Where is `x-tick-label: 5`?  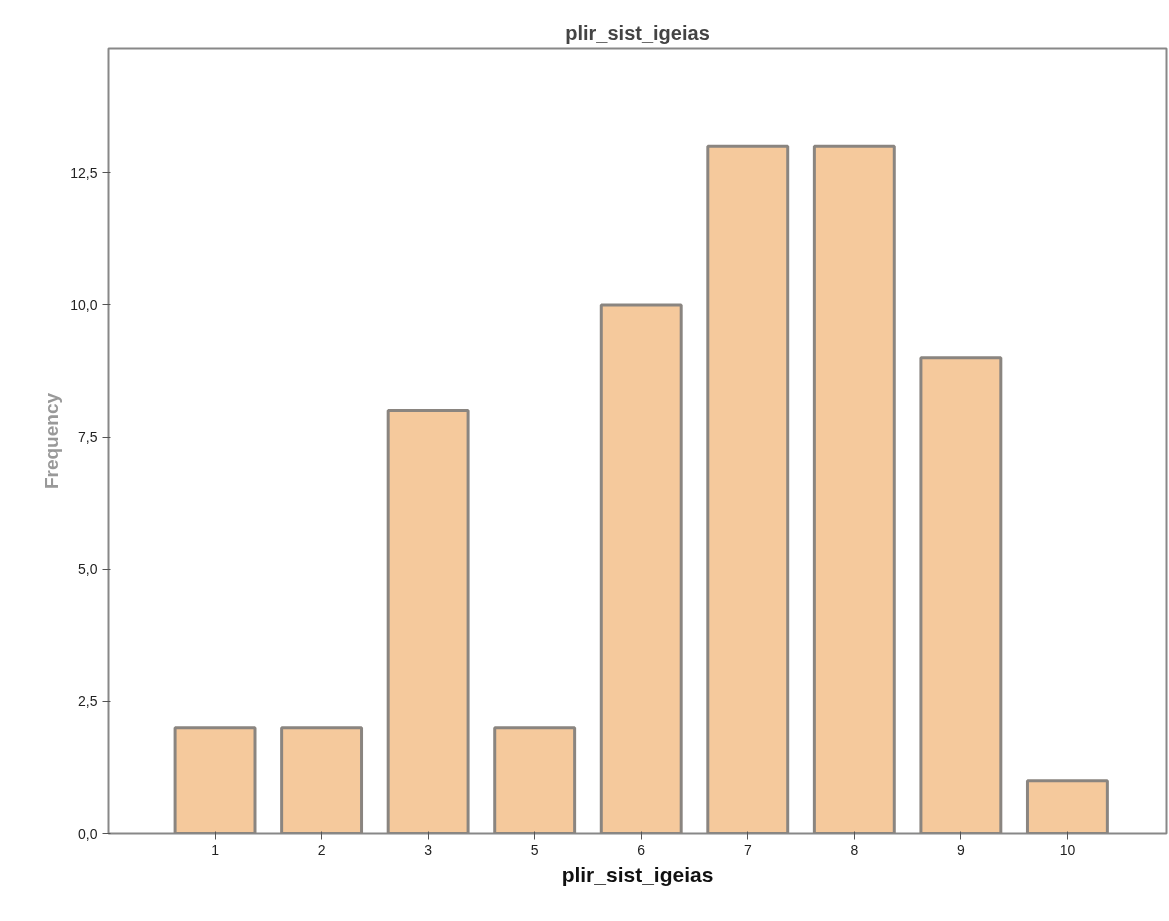
x-tick-label: 5 is located at coordinates (534, 849).